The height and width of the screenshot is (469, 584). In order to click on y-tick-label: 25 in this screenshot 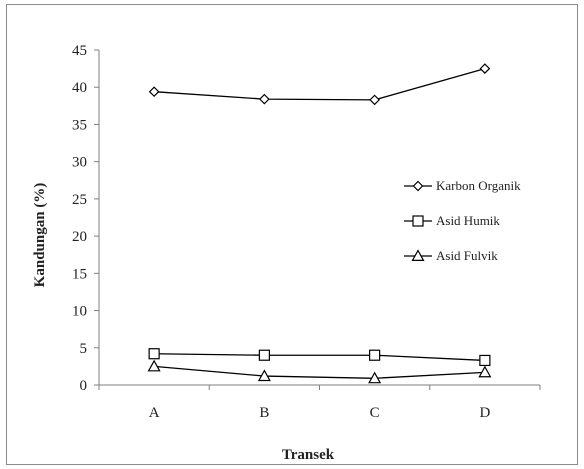, I will do `click(79, 200)`.